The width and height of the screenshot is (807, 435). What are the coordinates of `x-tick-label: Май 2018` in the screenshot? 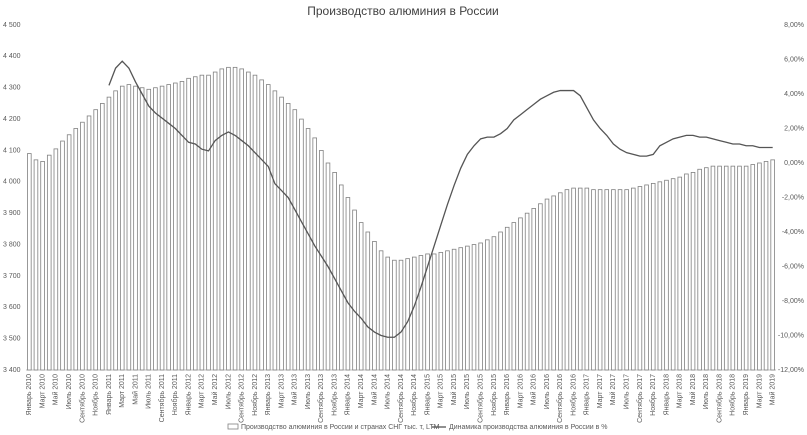 It's located at (693, 389).